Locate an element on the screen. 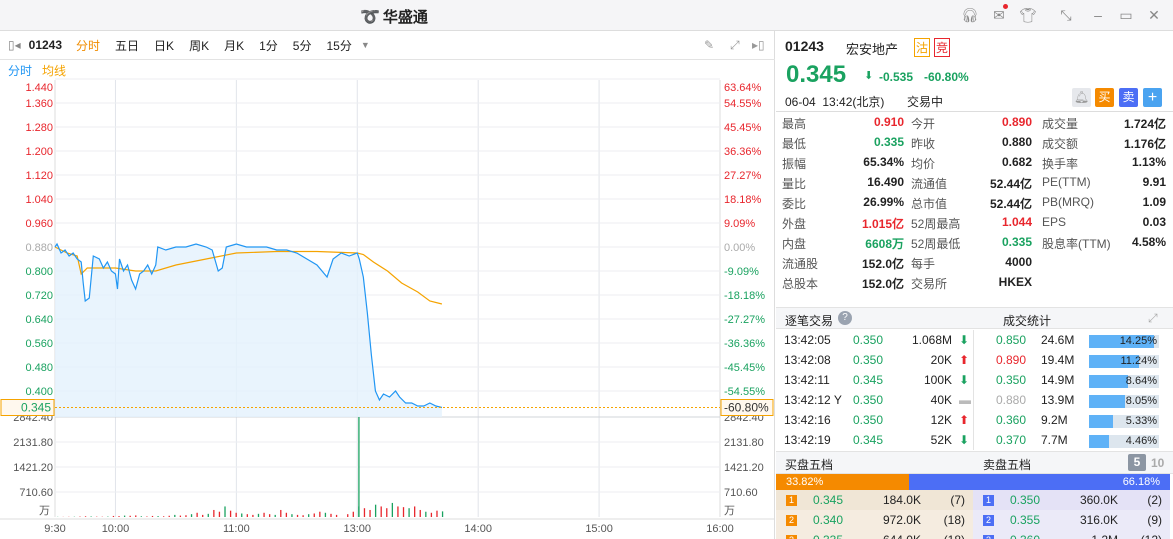 This screenshot has width=1173, height=539. last-price: 0.345 is located at coordinates (816, 74).